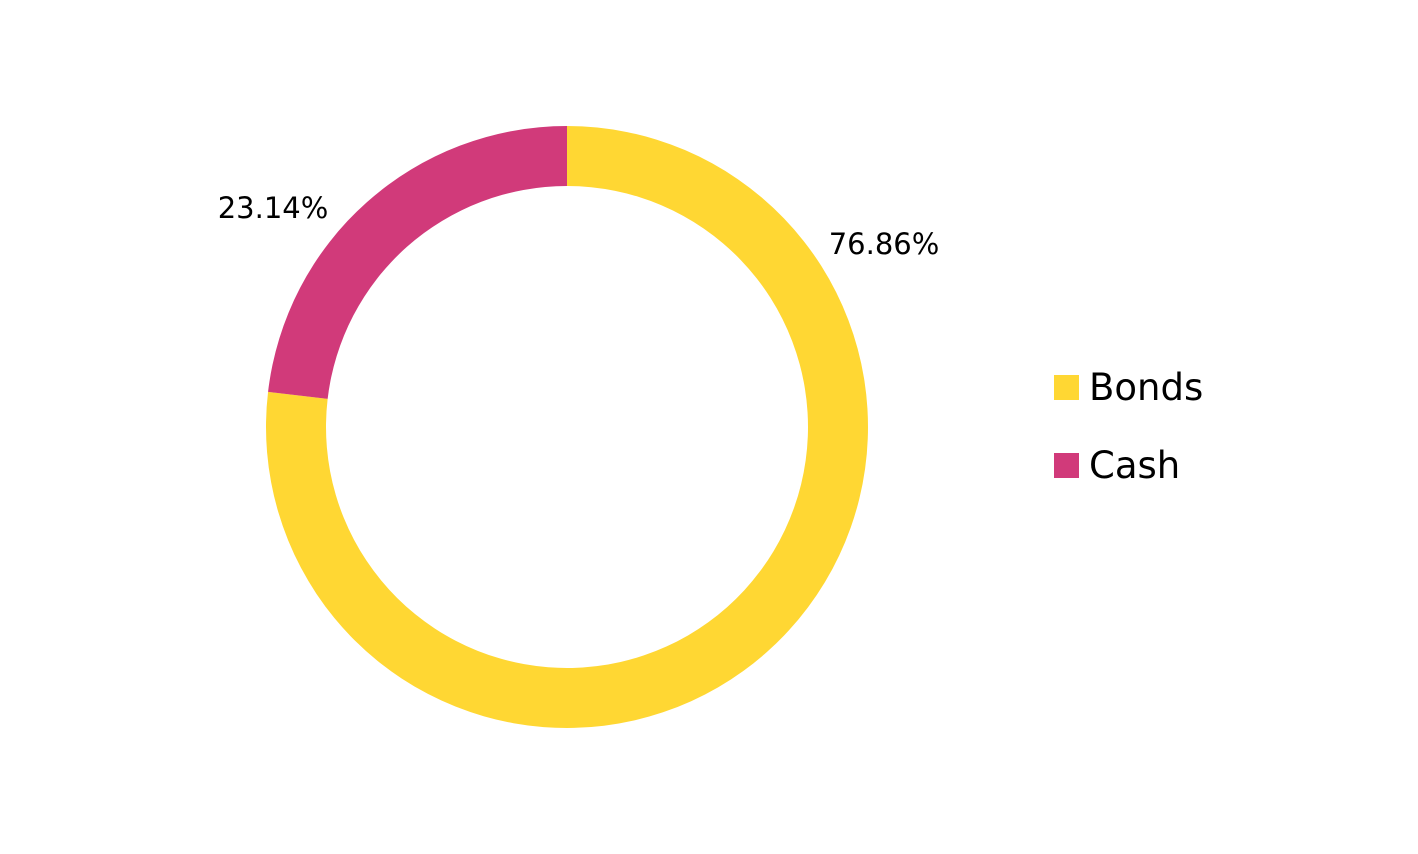  What do you see at coordinates (1146, 387) in the screenshot?
I see `legend-label-bonds: Bonds` at bounding box center [1146, 387].